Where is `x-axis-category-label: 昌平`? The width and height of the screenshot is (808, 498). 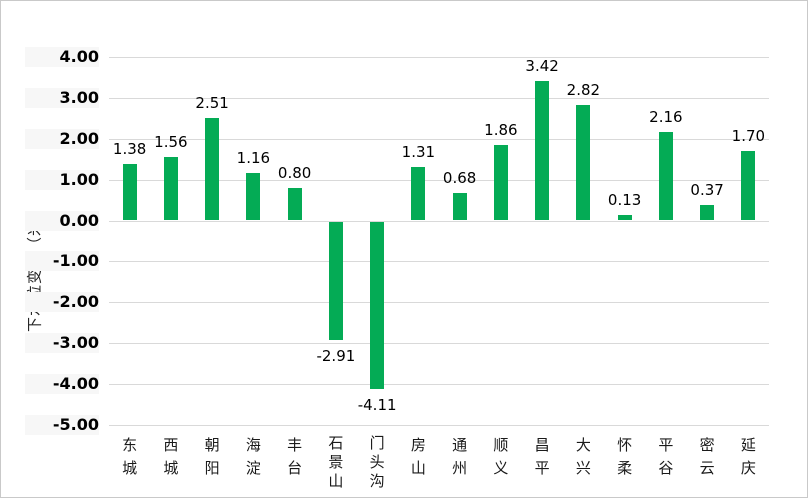
x-axis-category-label: 昌平 is located at coordinates (542, 457).